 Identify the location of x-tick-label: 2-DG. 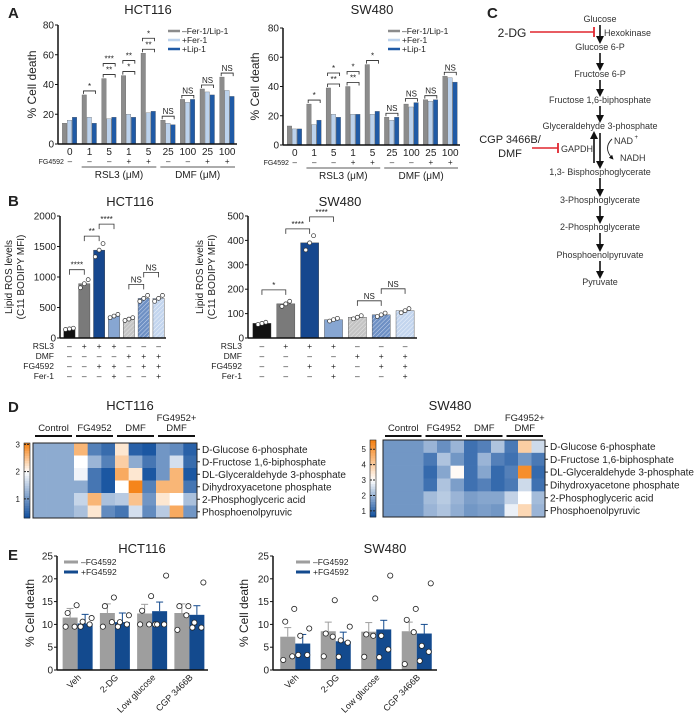
(109, 683).